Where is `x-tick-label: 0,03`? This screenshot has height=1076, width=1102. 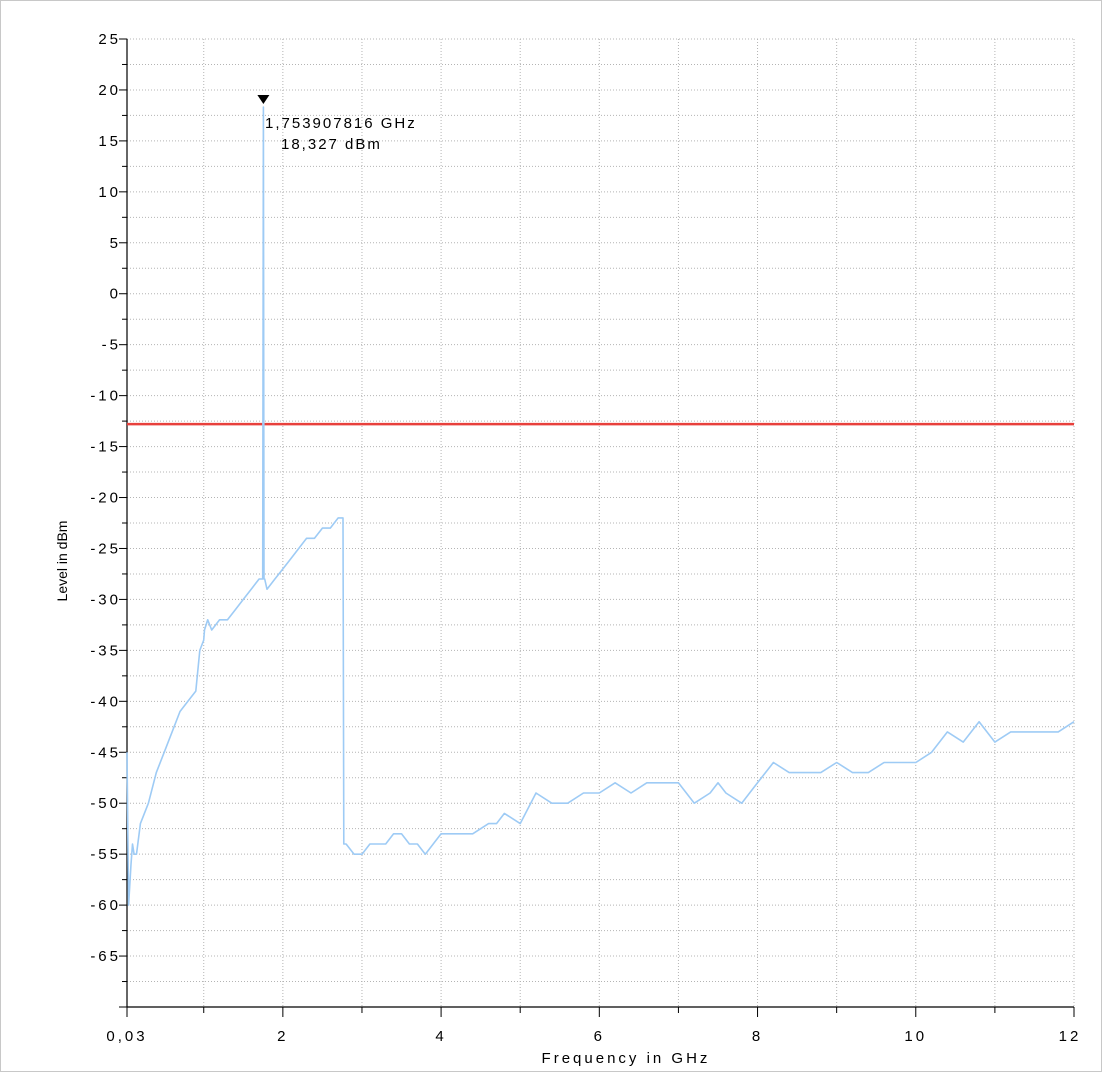
x-tick-label: 0,03 is located at coordinates (126, 1036).